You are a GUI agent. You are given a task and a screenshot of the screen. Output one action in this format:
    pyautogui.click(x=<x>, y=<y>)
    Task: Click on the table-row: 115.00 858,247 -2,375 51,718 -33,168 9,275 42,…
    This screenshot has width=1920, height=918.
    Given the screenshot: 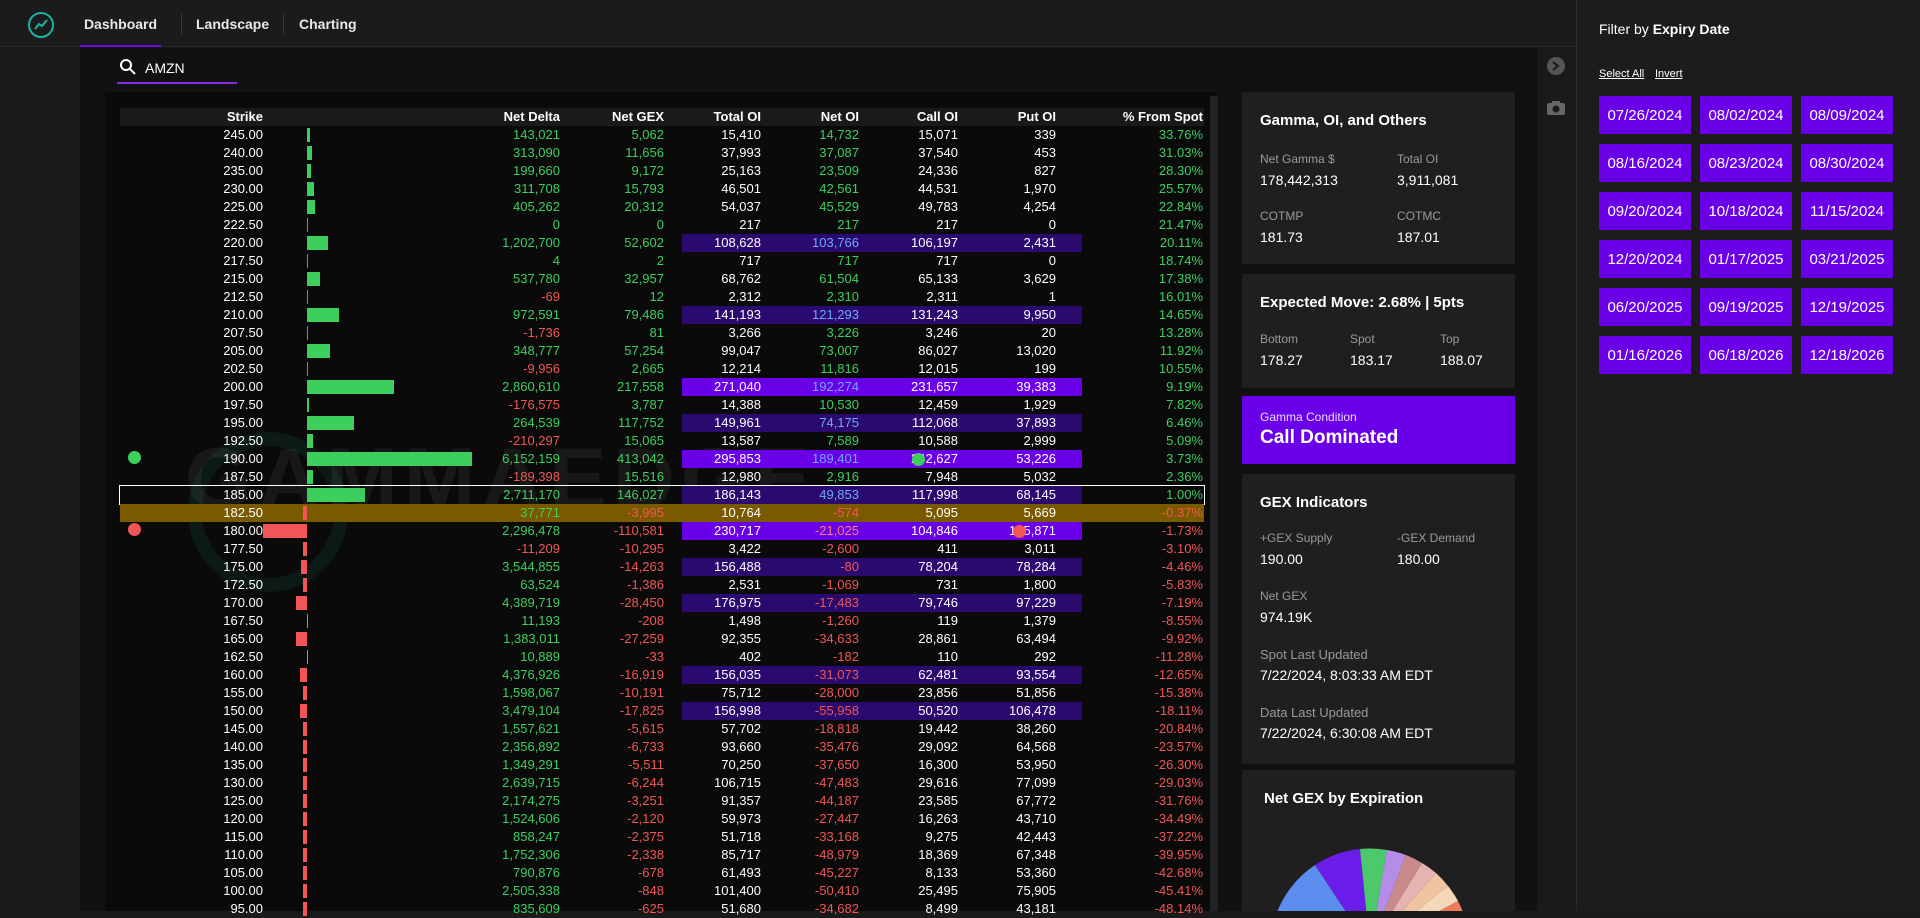 What is the action you would take?
    pyautogui.click(x=662, y=837)
    